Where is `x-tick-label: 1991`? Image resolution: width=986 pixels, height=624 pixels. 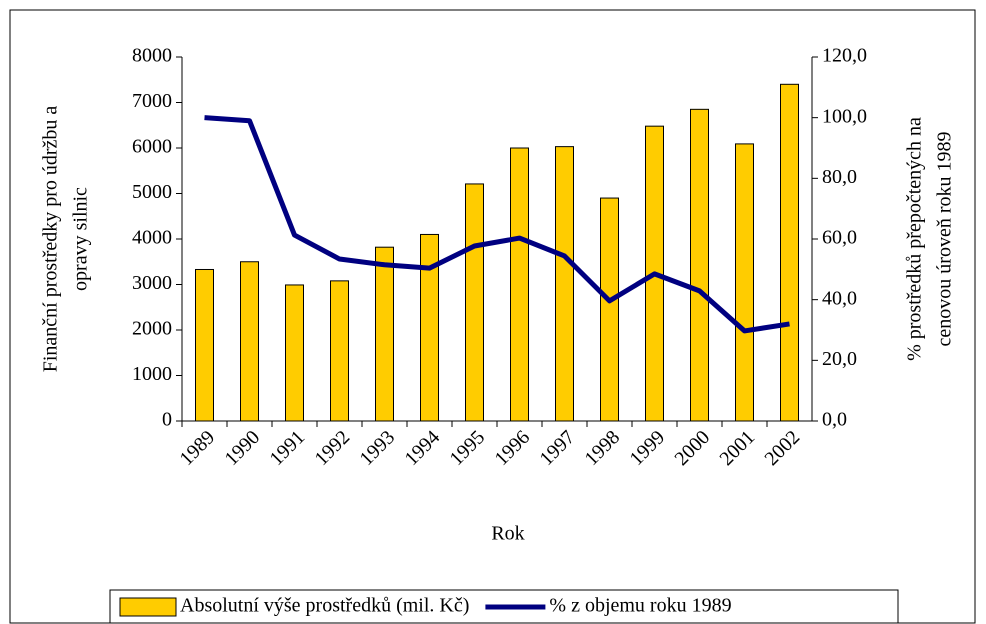
x-tick-label: 1991 is located at coordinates (287, 448).